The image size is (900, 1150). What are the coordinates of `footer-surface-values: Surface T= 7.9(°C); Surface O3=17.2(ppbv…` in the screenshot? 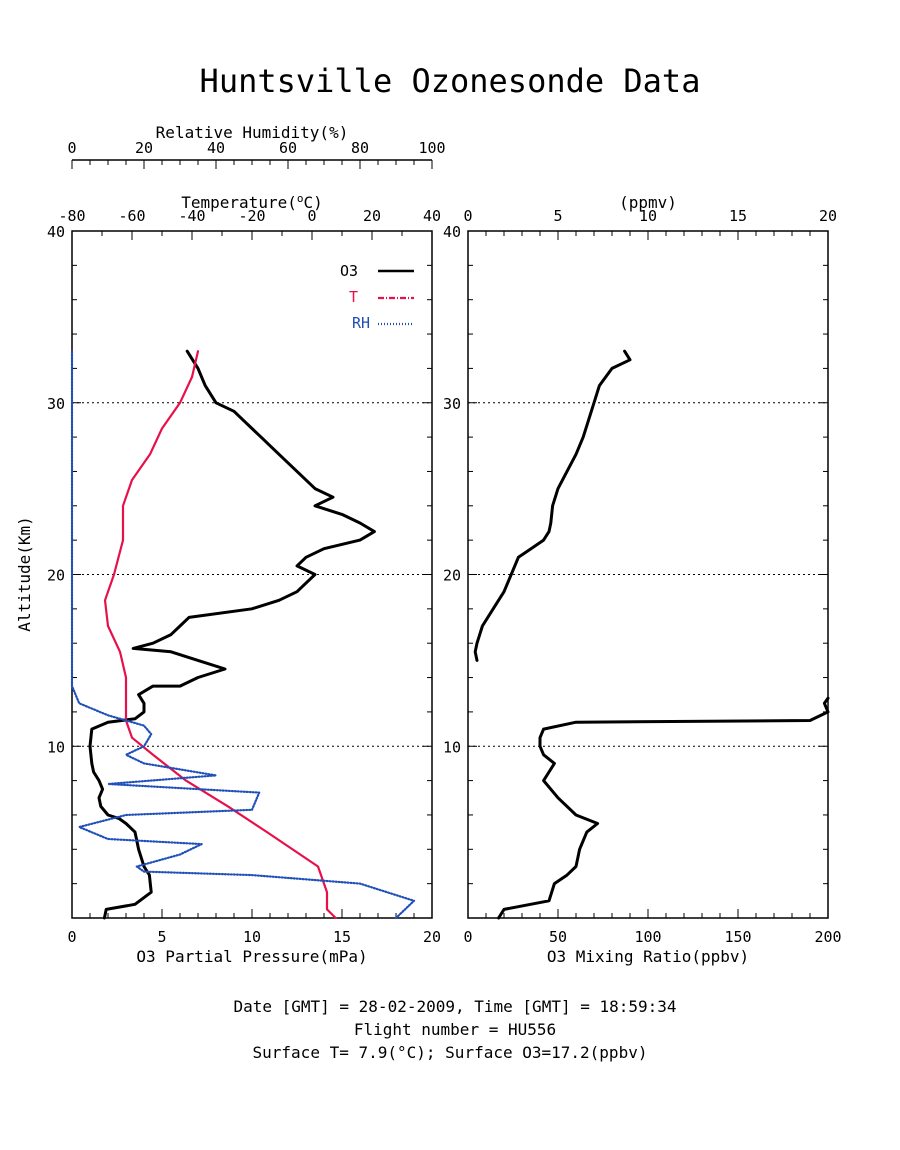 It's located at (450, 1052).